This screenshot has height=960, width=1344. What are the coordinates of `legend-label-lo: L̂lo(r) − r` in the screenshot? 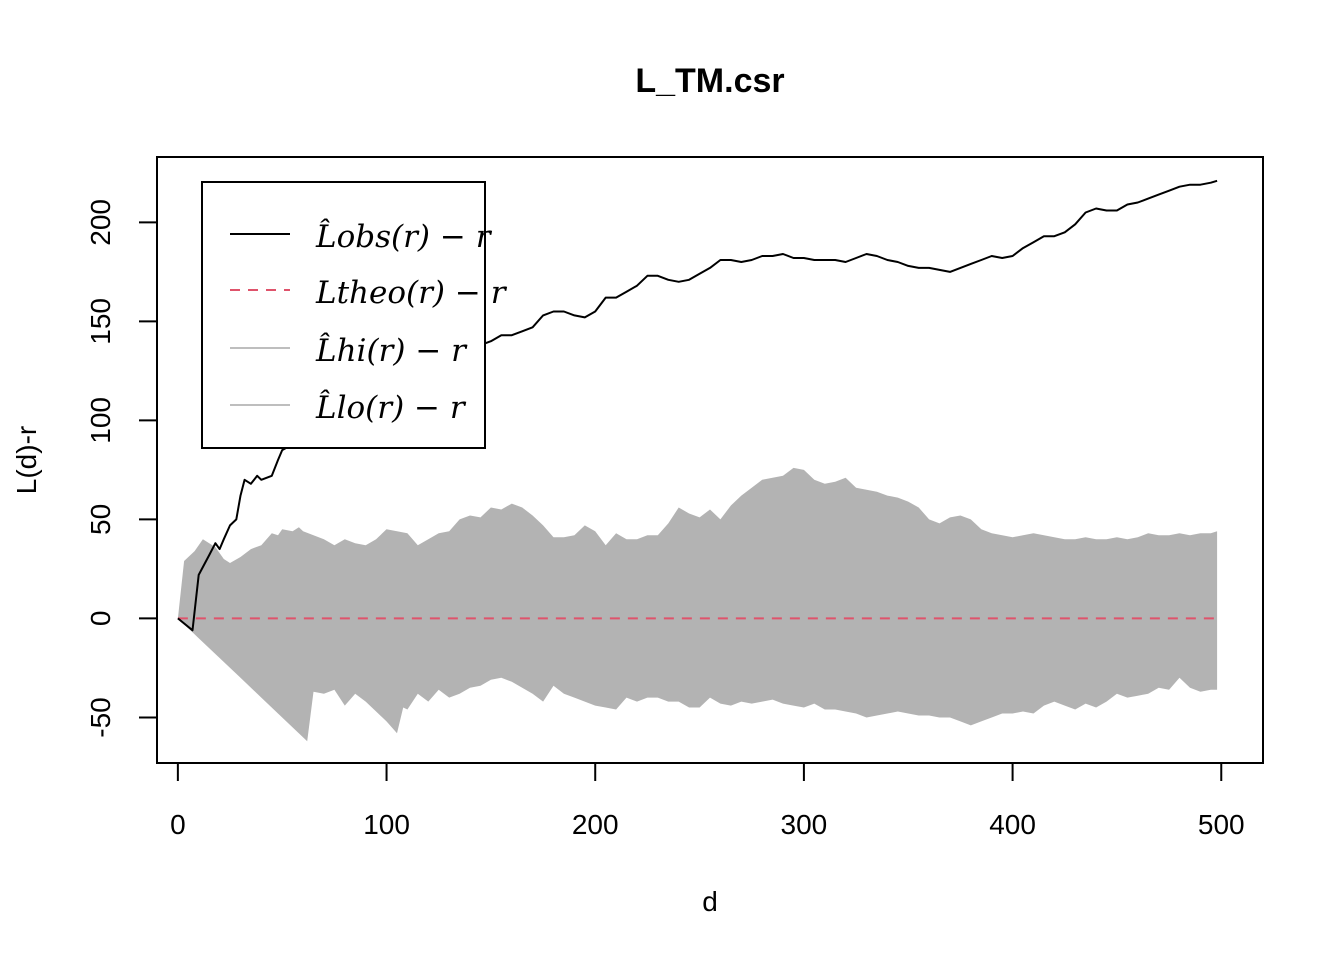 It's located at (391, 407).